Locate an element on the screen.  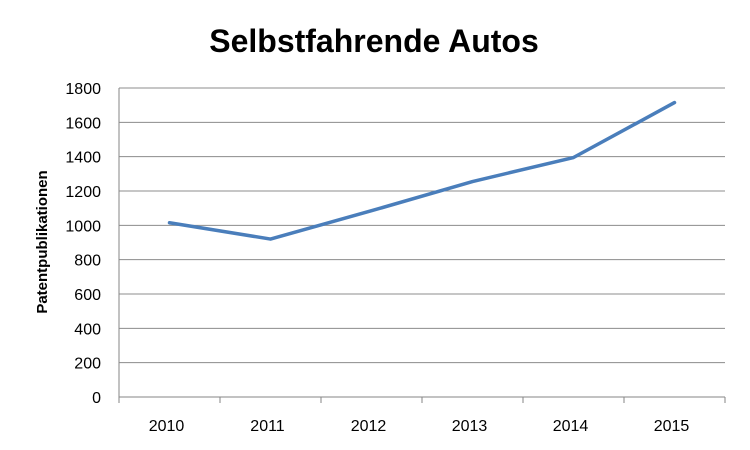
y-tick-label: 1400 is located at coordinates (83, 158).